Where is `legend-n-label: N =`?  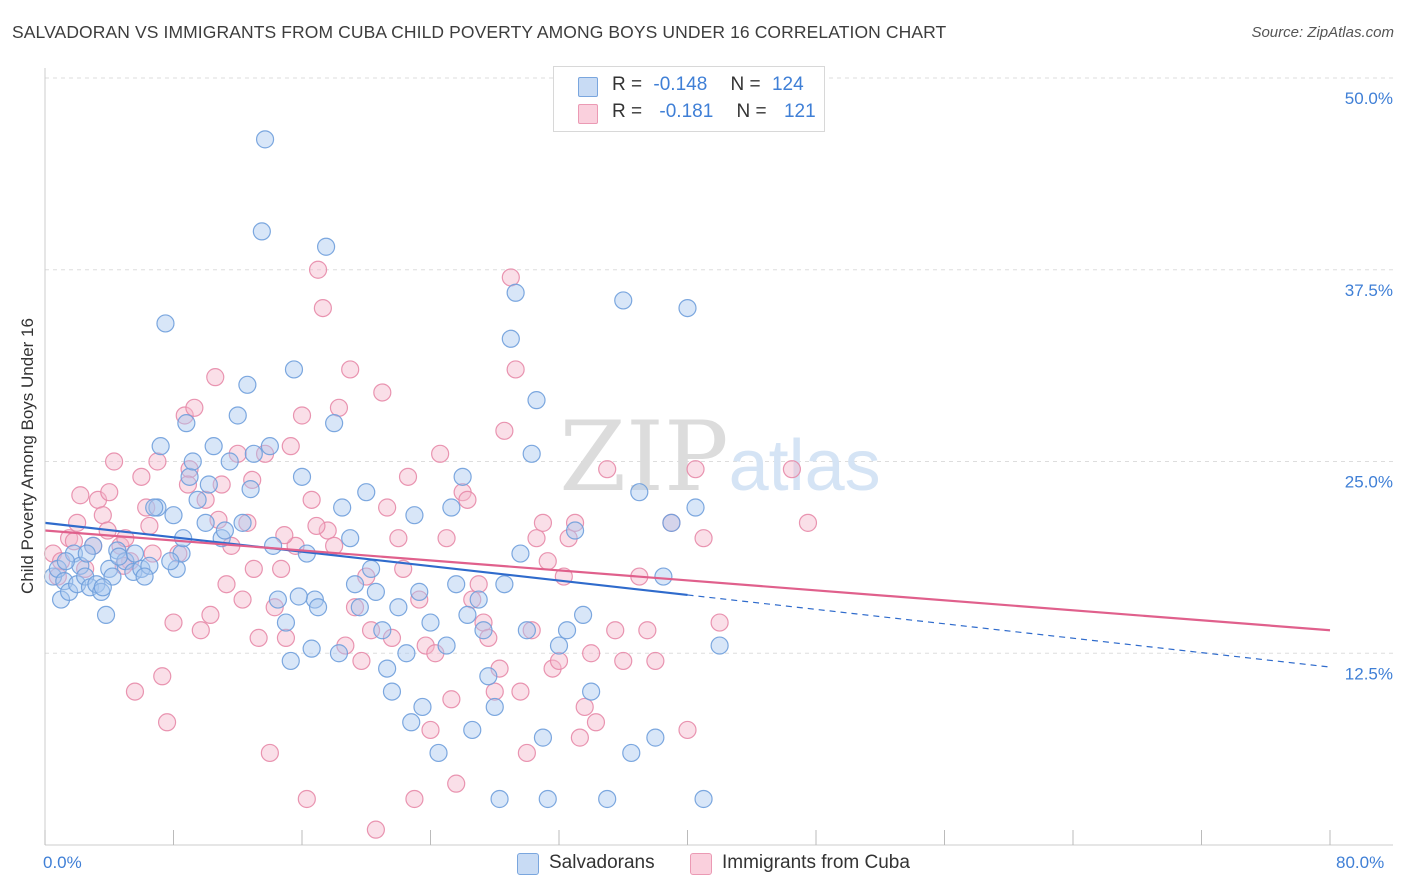
legend-n-label: N = is located at coordinates (745, 84).